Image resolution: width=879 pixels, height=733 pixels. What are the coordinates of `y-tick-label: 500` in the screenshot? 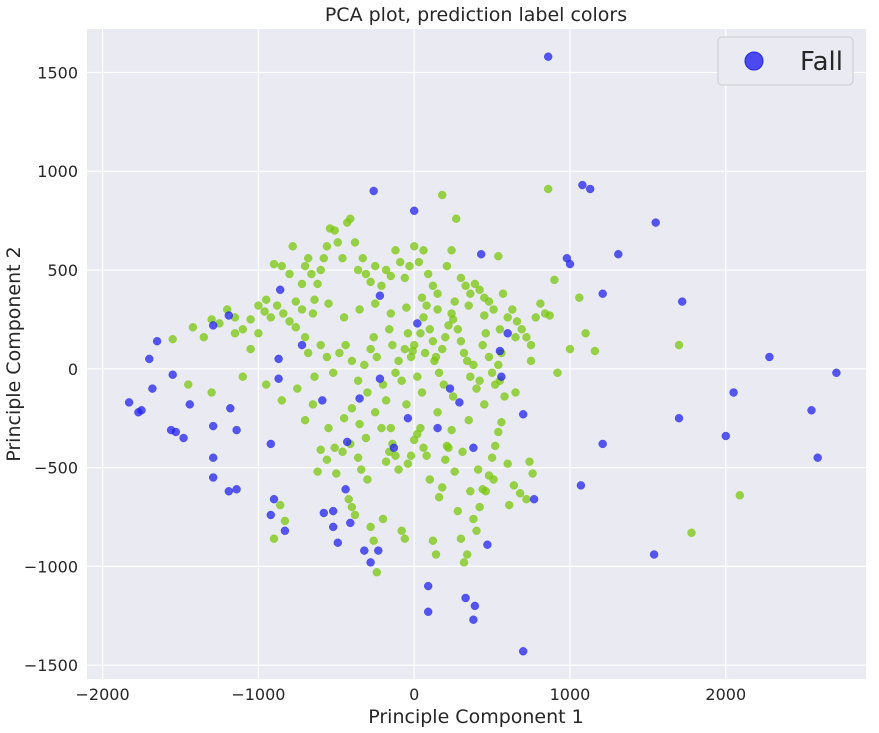 It's located at (62, 270).